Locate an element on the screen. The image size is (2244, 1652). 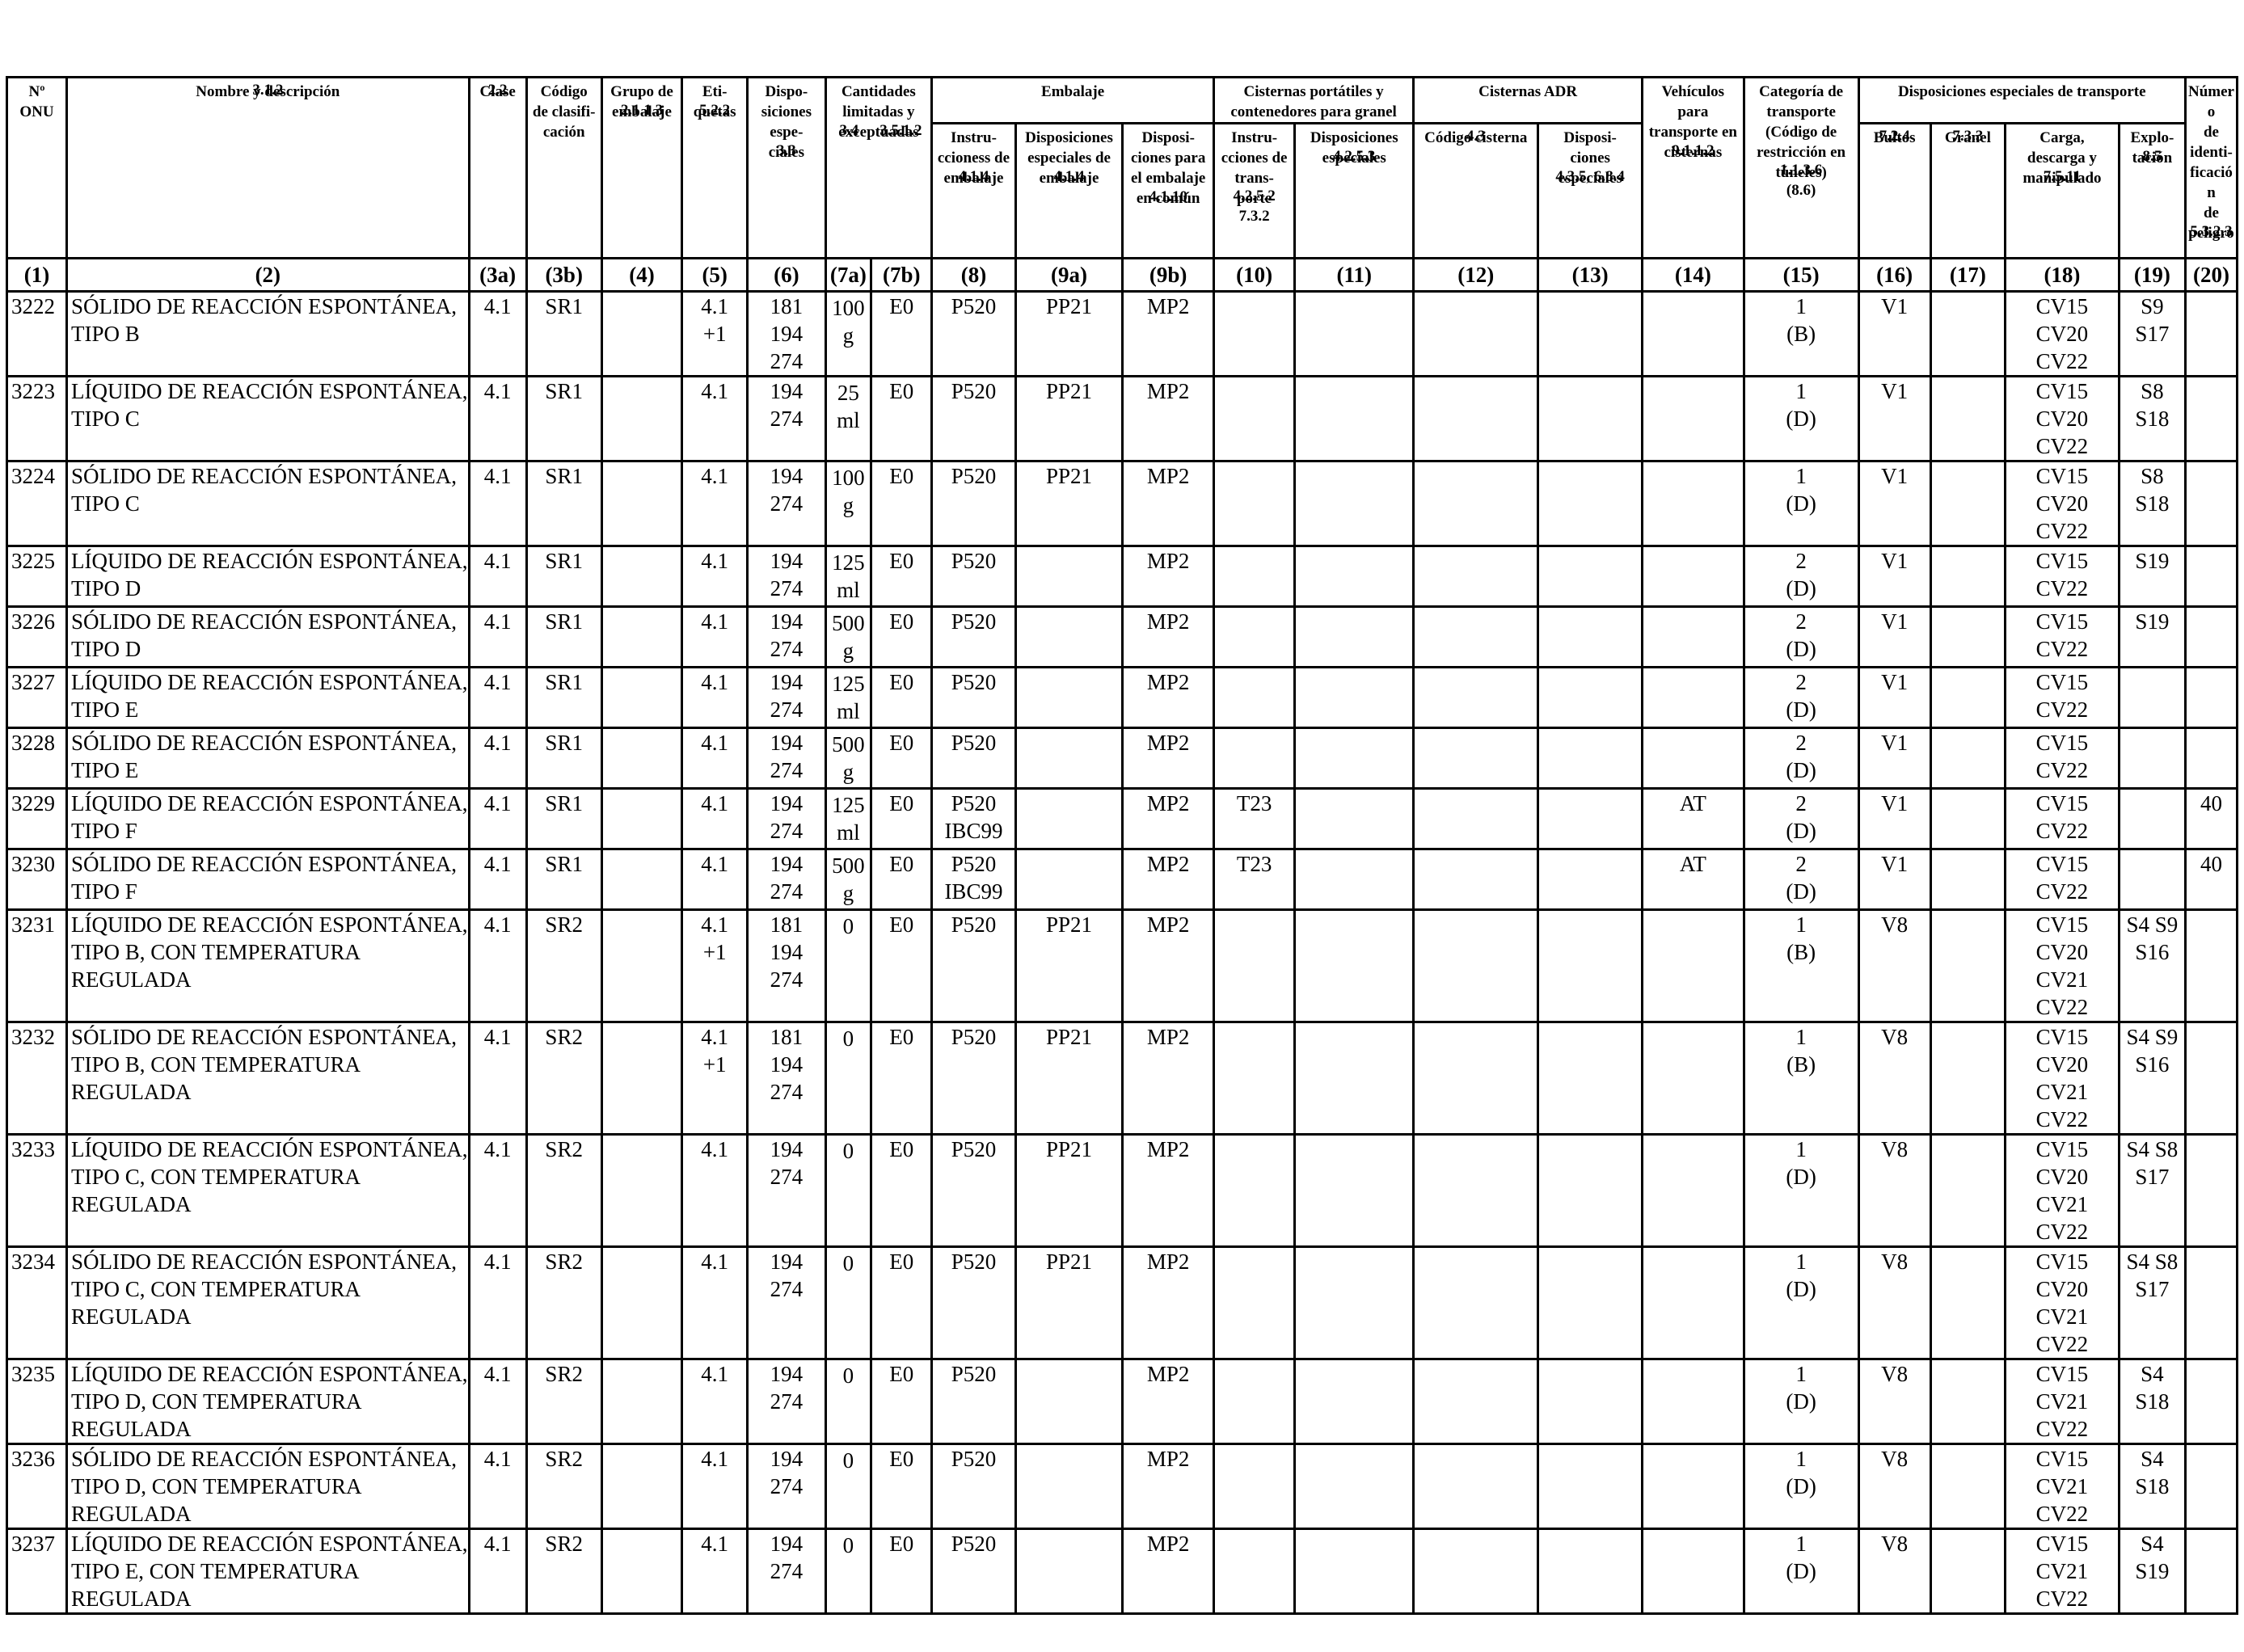
header-name-label: Nombre y descripción is located at coordinates (268, 91).